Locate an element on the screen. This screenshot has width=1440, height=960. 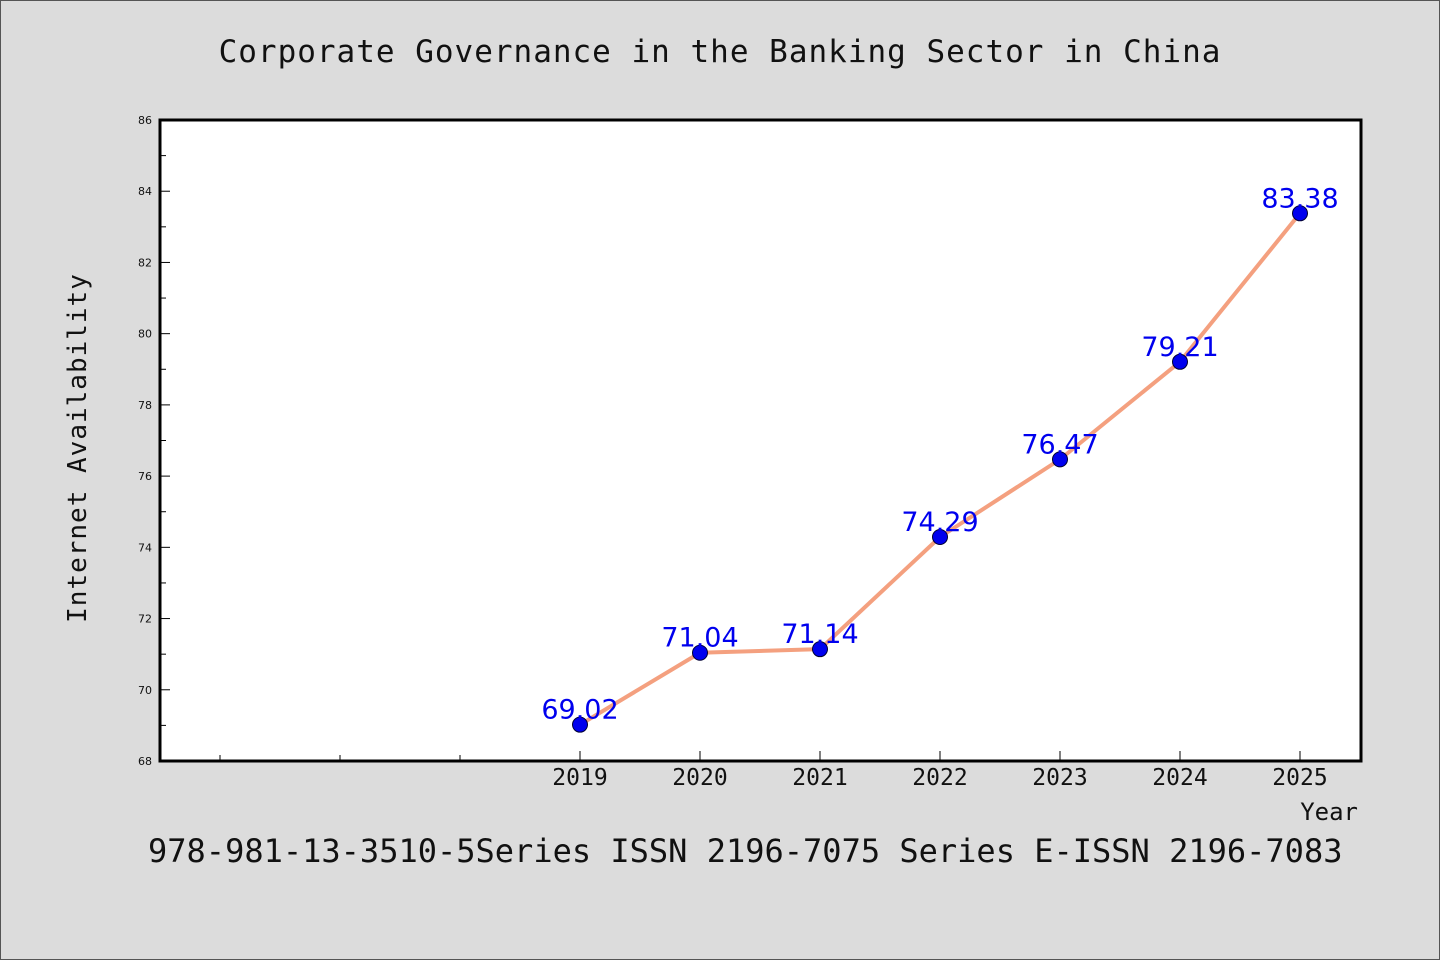
data-label: 79.21 is located at coordinates (1179, 347).